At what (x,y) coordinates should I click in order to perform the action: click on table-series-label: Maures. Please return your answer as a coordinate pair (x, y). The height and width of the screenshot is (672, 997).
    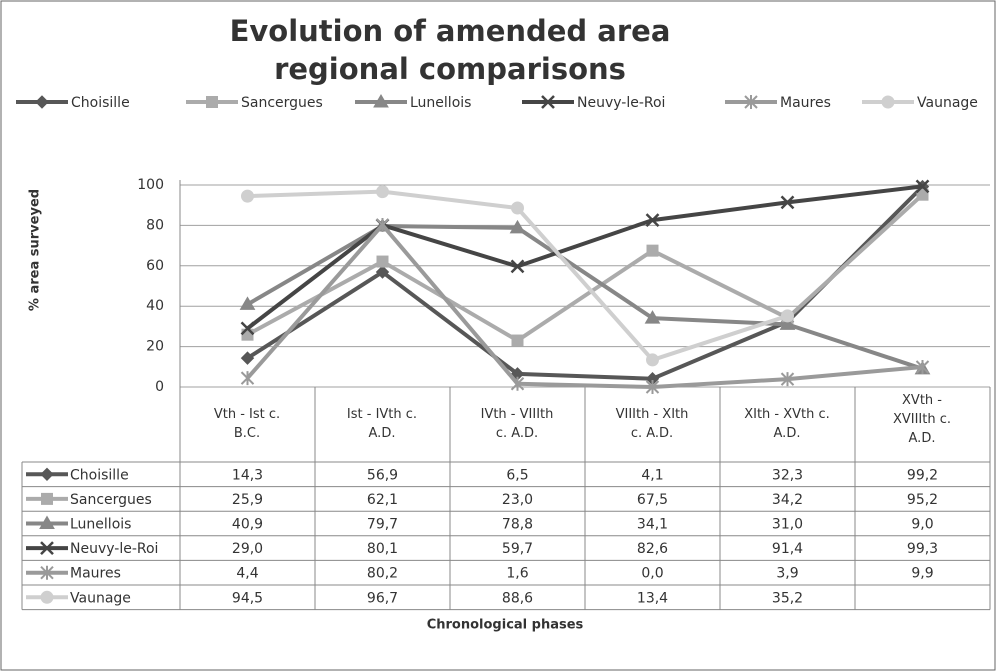
    Looking at the image, I should click on (95, 574).